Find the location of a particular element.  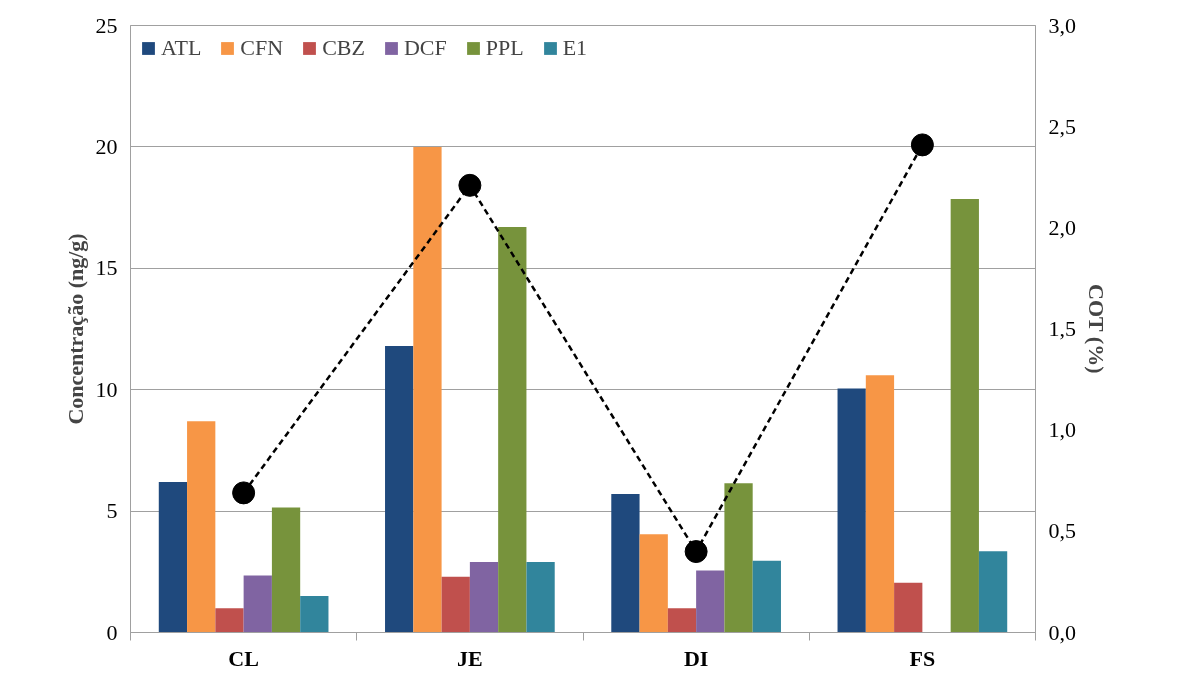

legend-label: E1 is located at coordinates (575, 48).